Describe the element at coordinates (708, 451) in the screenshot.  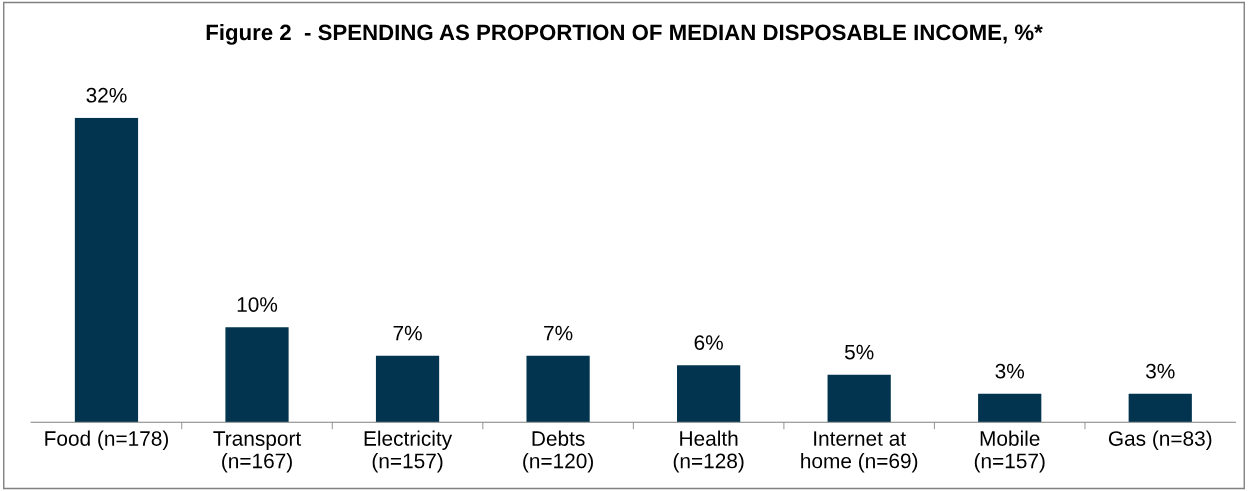
I see `x-tick-label: Health (n=128)` at that location.